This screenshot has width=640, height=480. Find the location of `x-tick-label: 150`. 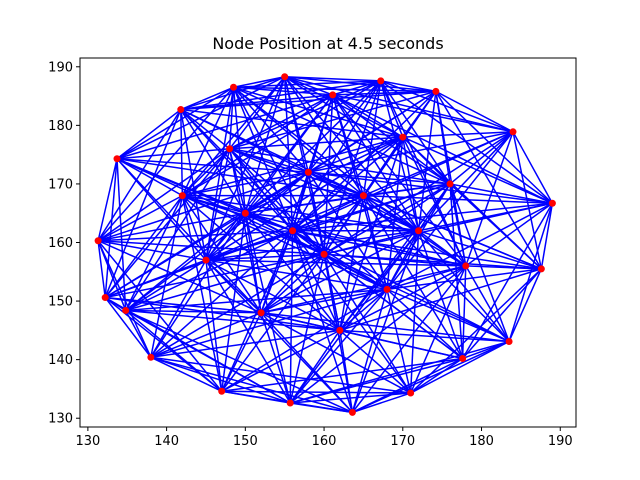

x-tick-label: 150 is located at coordinates (245, 441).